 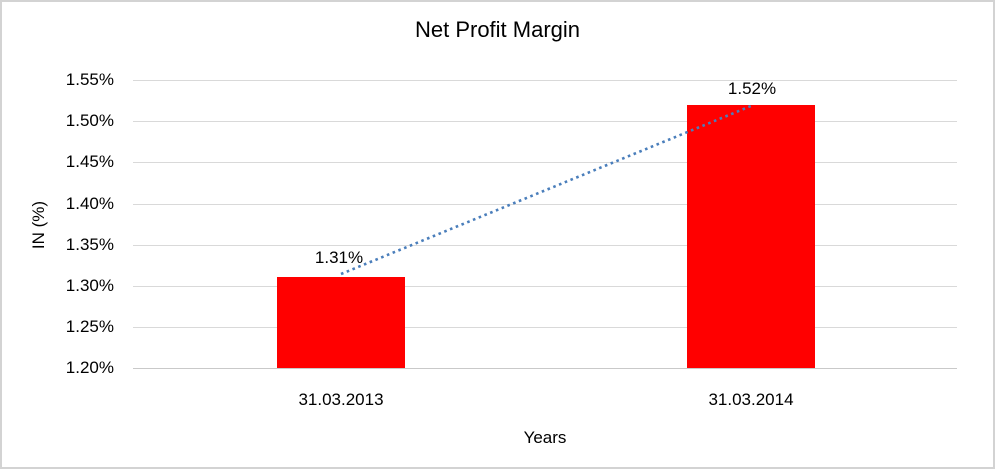 What do you see at coordinates (545, 368) in the screenshot?
I see `x-axis-line` at bounding box center [545, 368].